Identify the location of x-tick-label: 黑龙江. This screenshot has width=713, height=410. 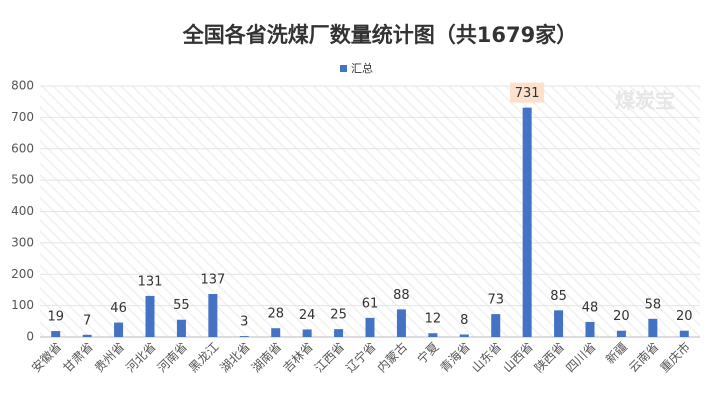
(203, 357).